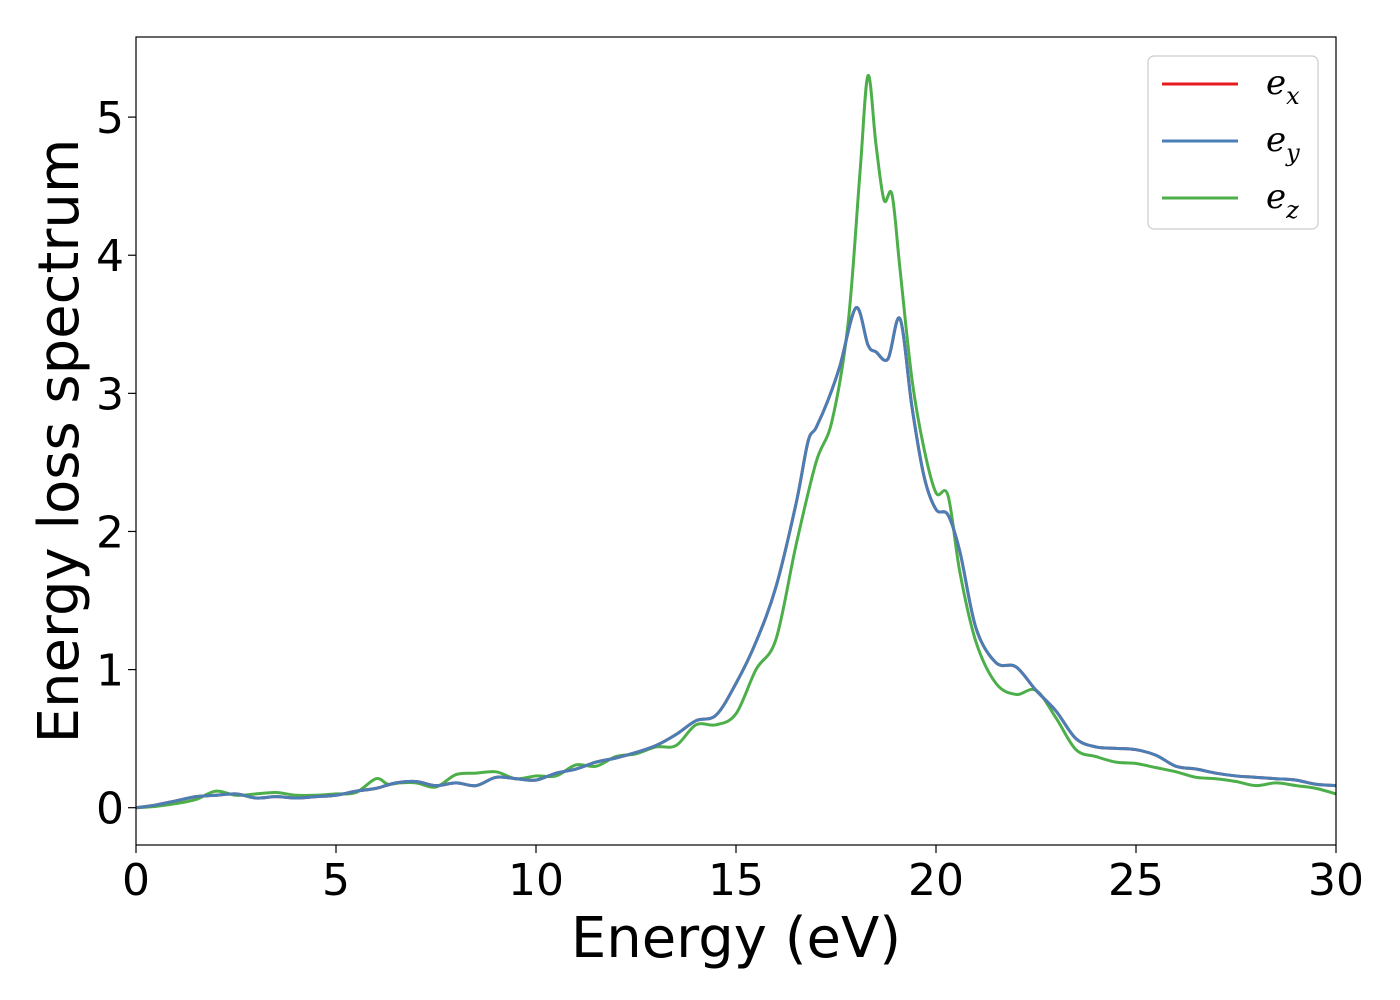  I want to click on legend-label-ez: ez, so click(1282, 200).